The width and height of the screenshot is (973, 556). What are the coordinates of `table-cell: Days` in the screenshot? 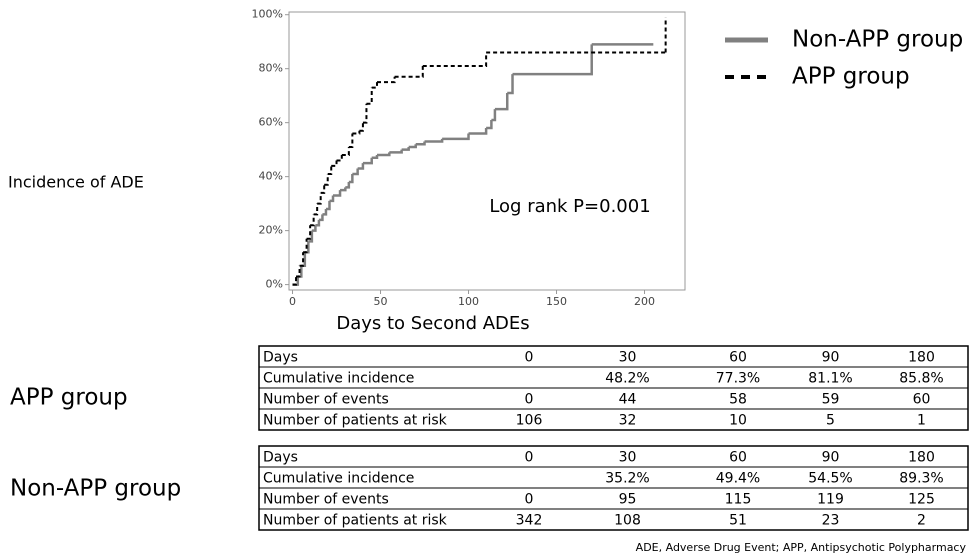 It's located at (280, 458).